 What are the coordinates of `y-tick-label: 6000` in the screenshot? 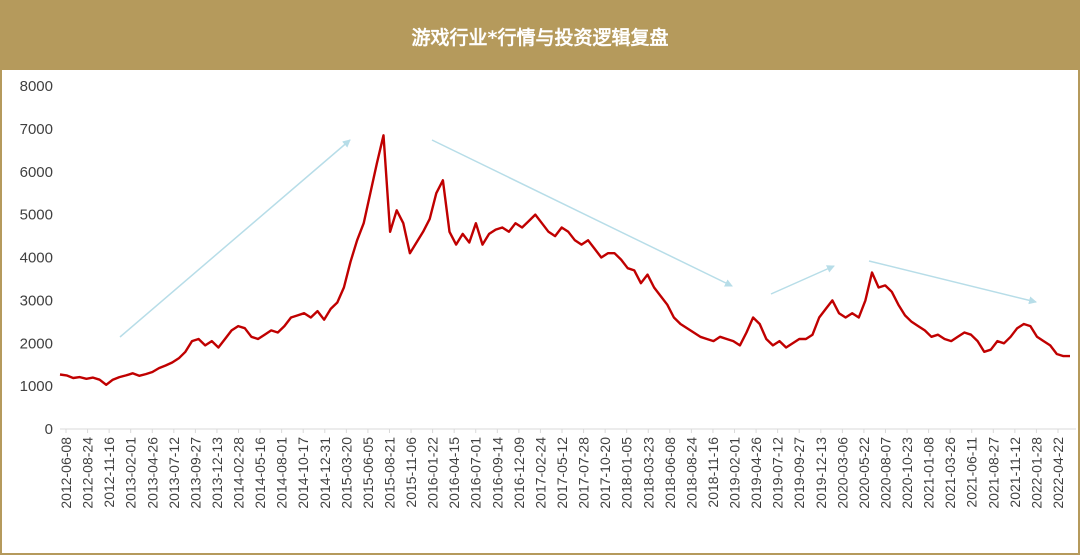 It's located at (36, 172).